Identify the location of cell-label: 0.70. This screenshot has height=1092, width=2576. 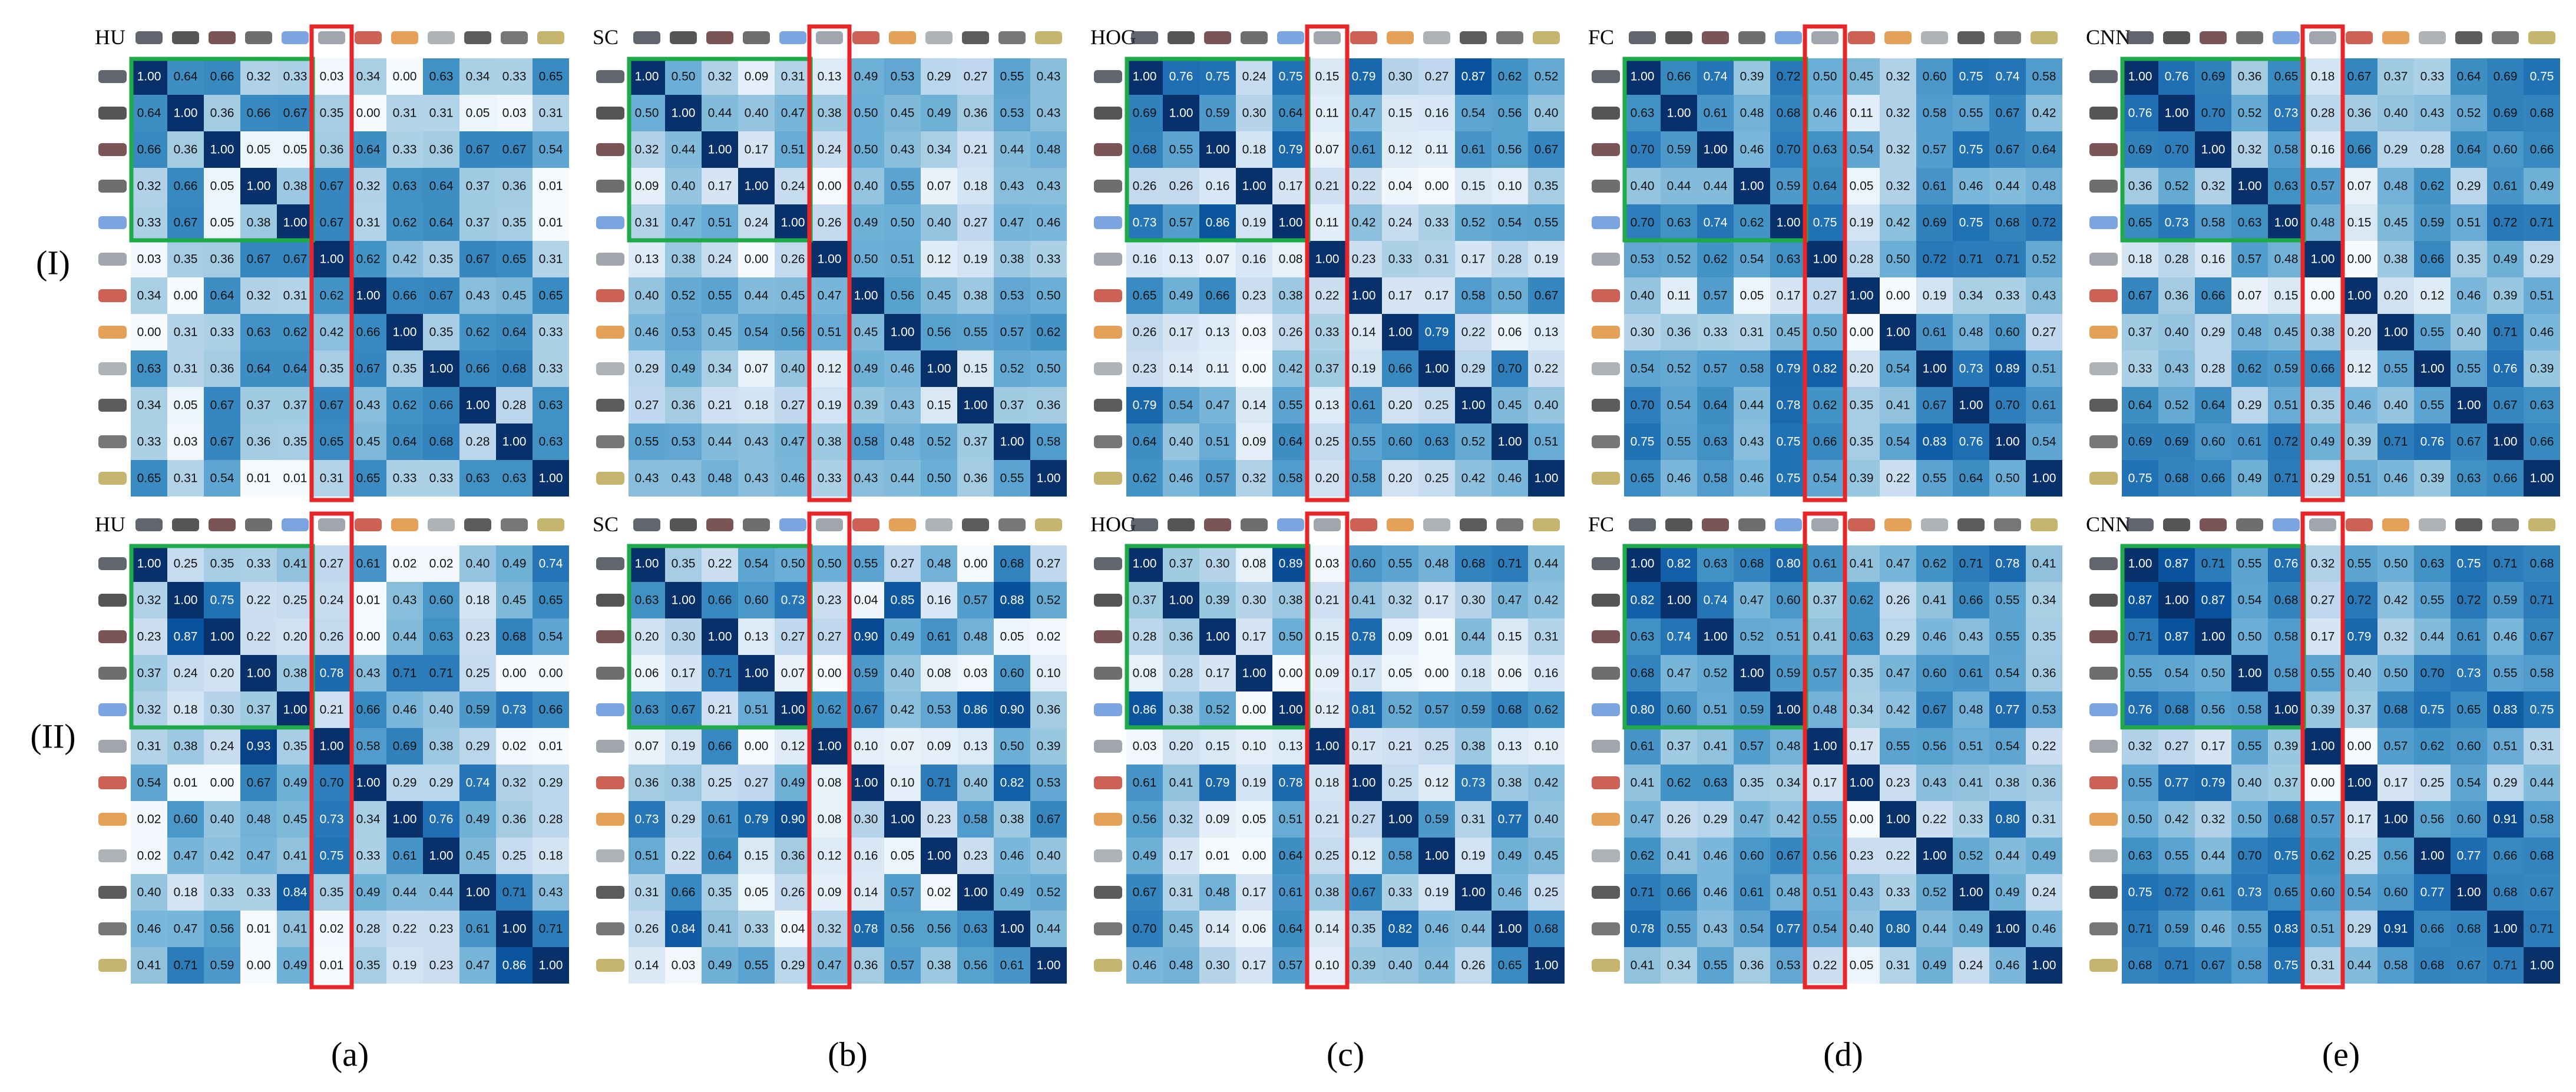
(1643, 405).